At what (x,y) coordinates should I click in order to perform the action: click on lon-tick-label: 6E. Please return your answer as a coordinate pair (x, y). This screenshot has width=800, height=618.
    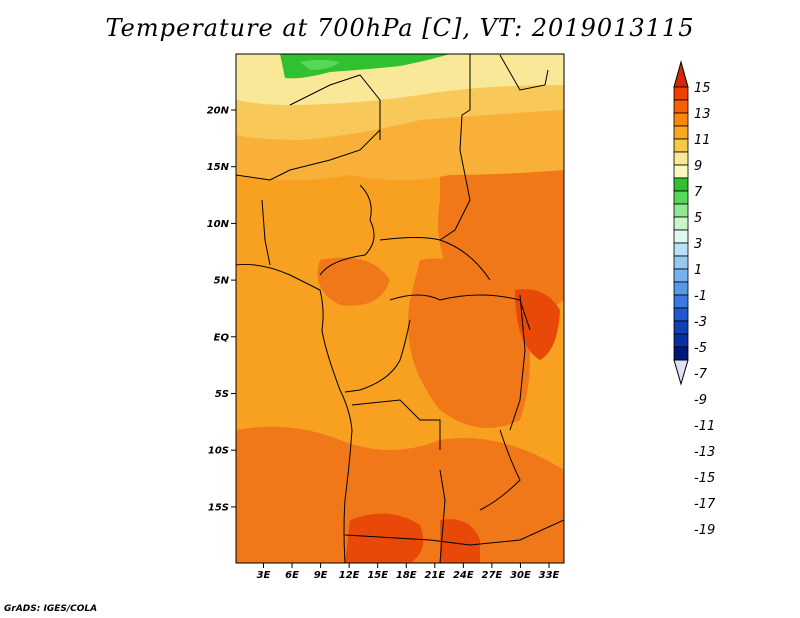
    Looking at the image, I should click on (292, 575).